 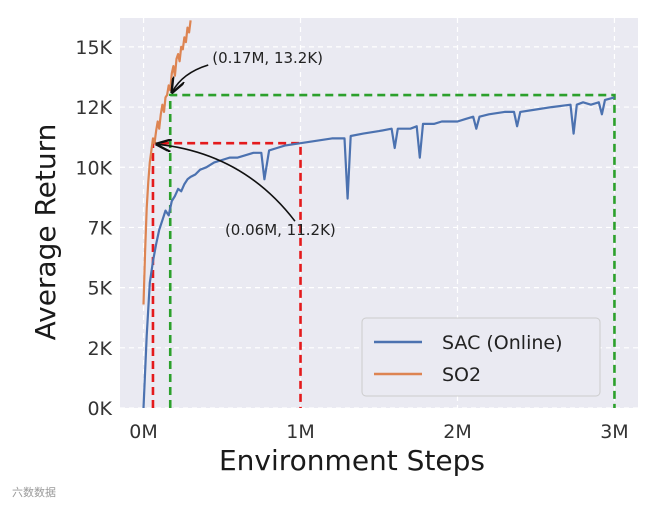 What do you see at coordinates (99, 409) in the screenshot?
I see `y-tick-label: 0K` at bounding box center [99, 409].